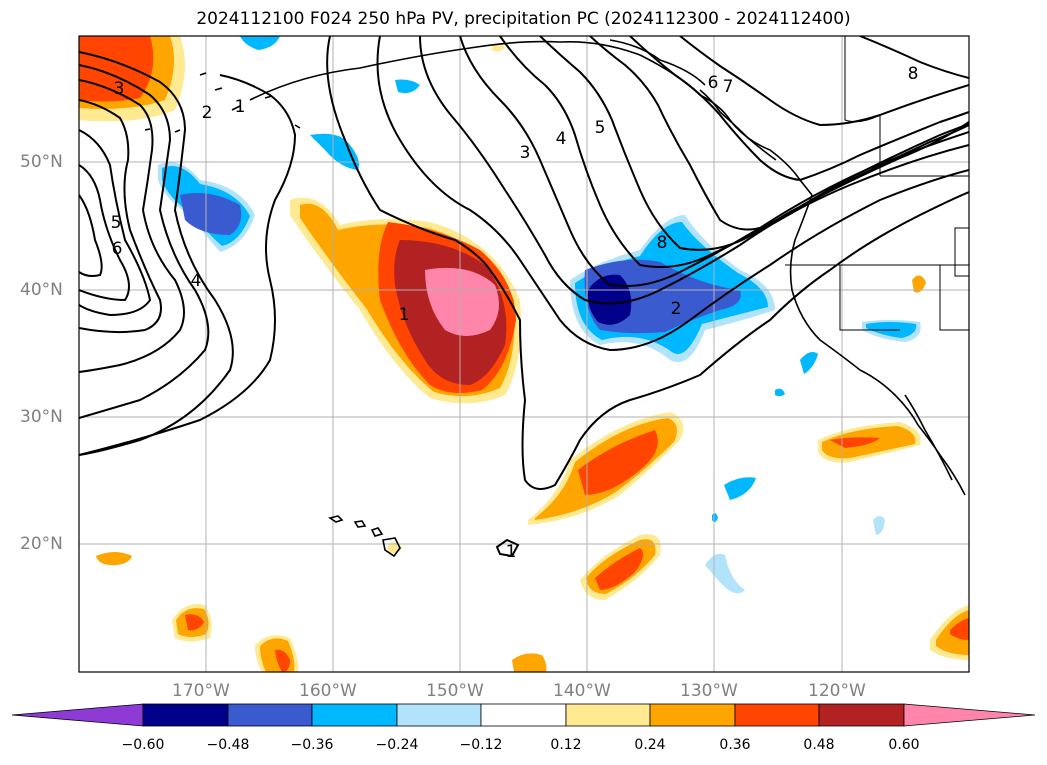 This screenshot has height=765, width=1047. Describe the element at coordinates (41, 544) in the screenshot. I see `latitude-label-20n: 20°N` at that location.